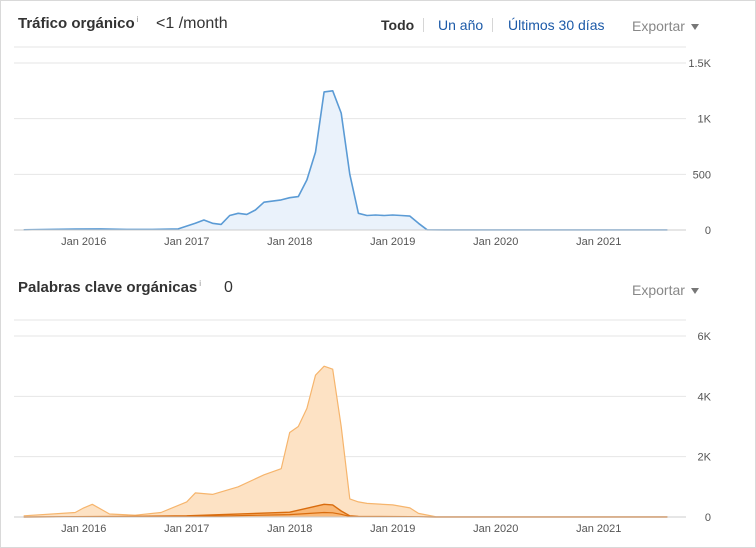 The width and height of the screenshot is (756, 548). I want to click on traffic-title-text: Tráfico orgánico, so click(76, 23).